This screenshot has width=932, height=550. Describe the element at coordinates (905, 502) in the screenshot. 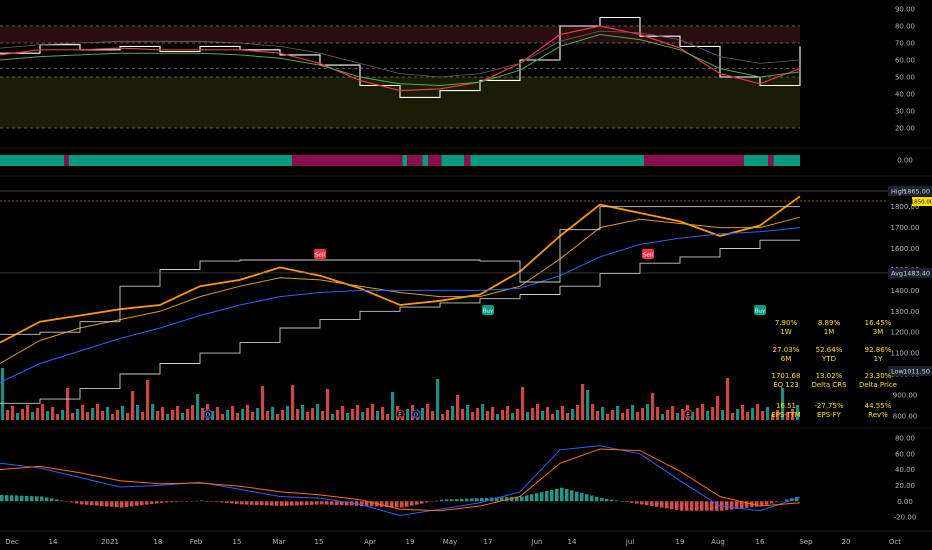

I see `macd-tick-label: 0.00` at that location.